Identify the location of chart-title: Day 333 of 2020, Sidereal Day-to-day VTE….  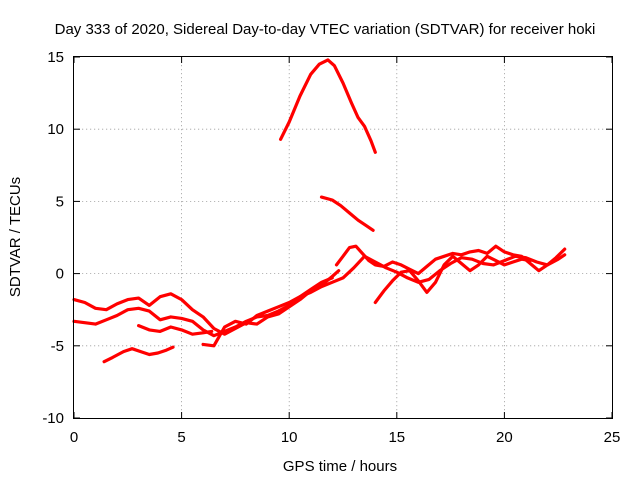
(325, 29).